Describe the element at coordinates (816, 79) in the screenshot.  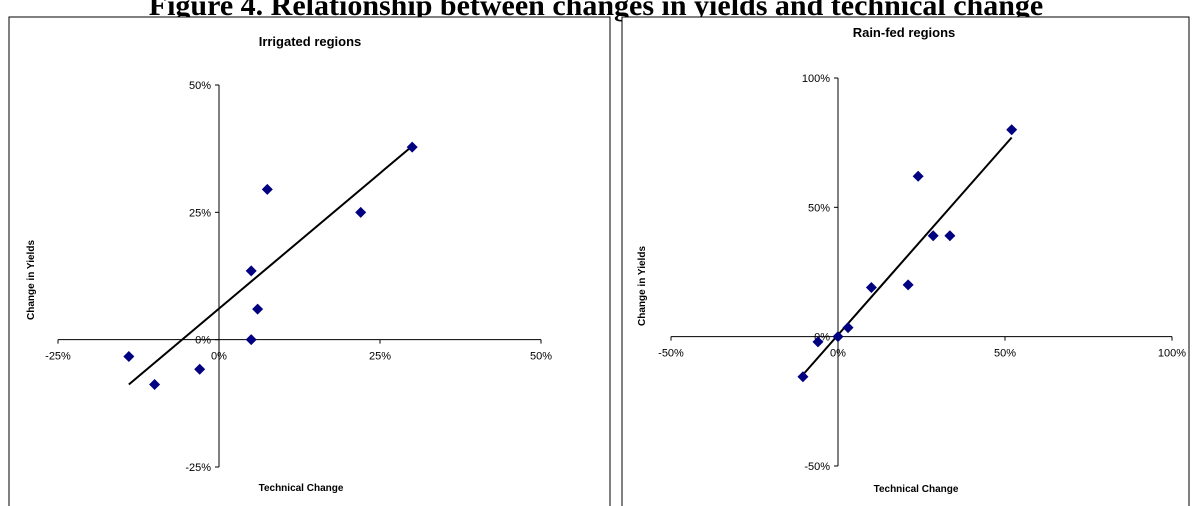
I see `chart-rainfed-y-tick-label: 100%` at that location.